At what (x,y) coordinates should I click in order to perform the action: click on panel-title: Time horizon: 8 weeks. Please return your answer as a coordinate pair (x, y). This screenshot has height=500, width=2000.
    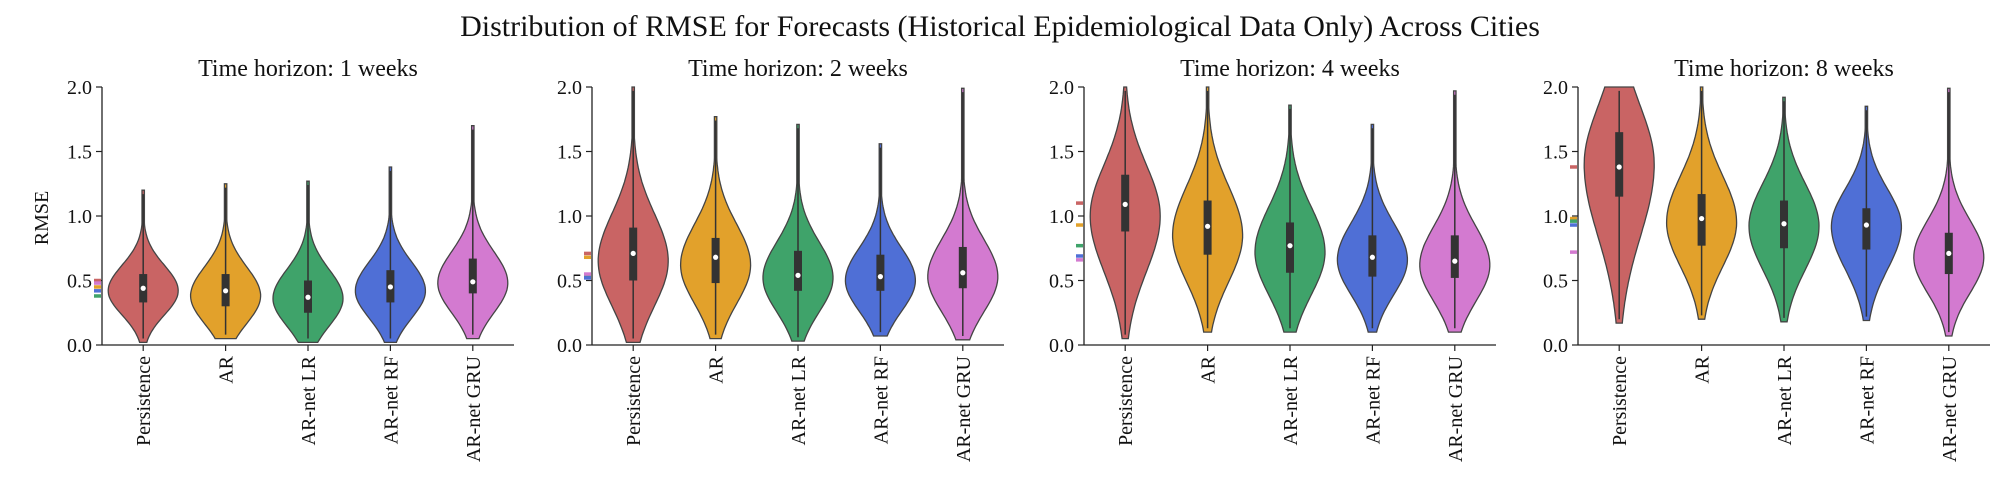
    Looking at the image, I should click on (1784, 69).